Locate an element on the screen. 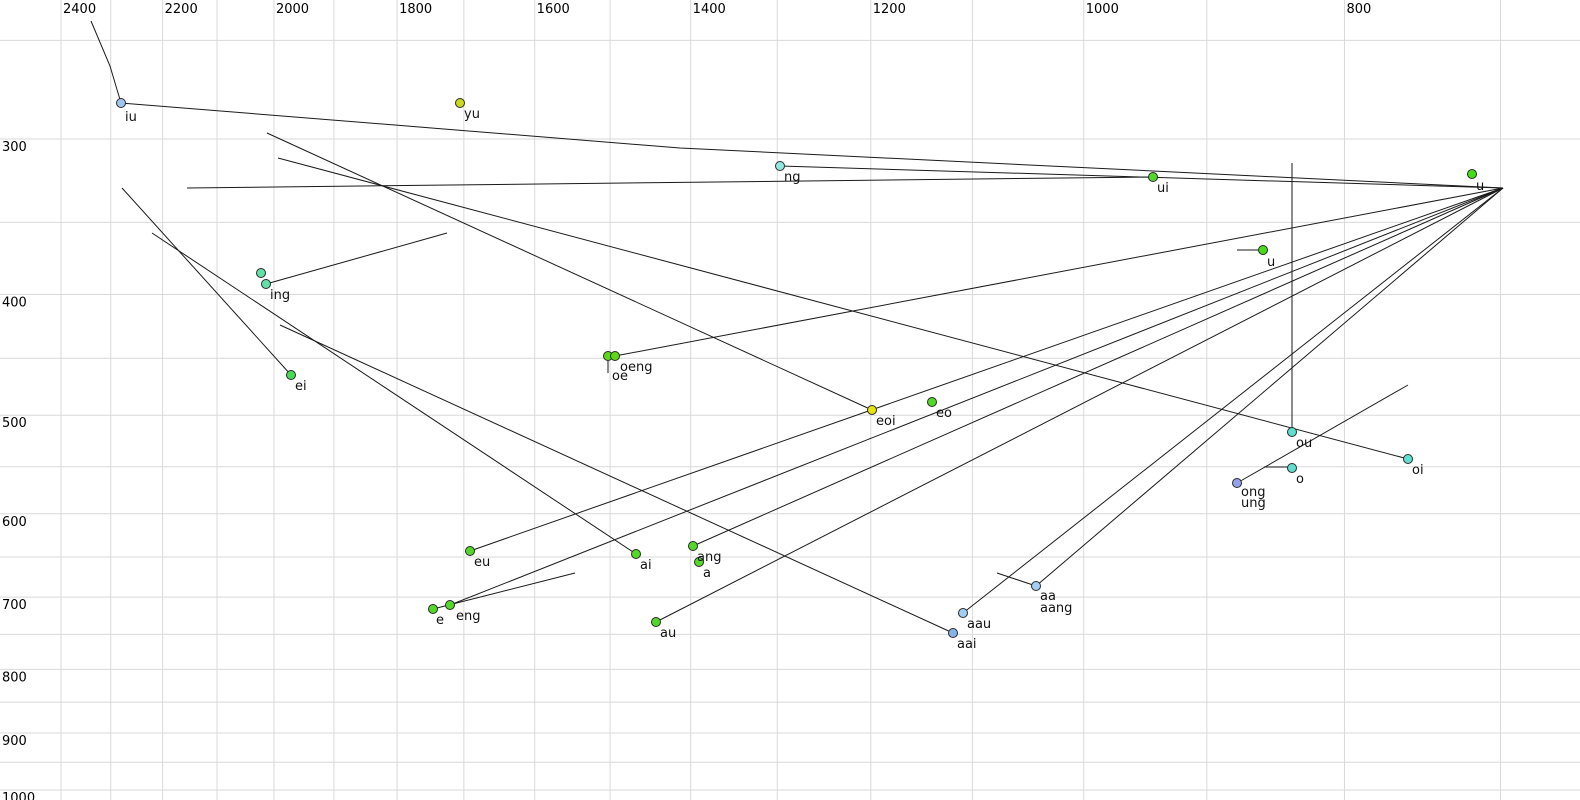 The image size is (1580, 800). label-u-top: u is located at coordinates (1480, 186).